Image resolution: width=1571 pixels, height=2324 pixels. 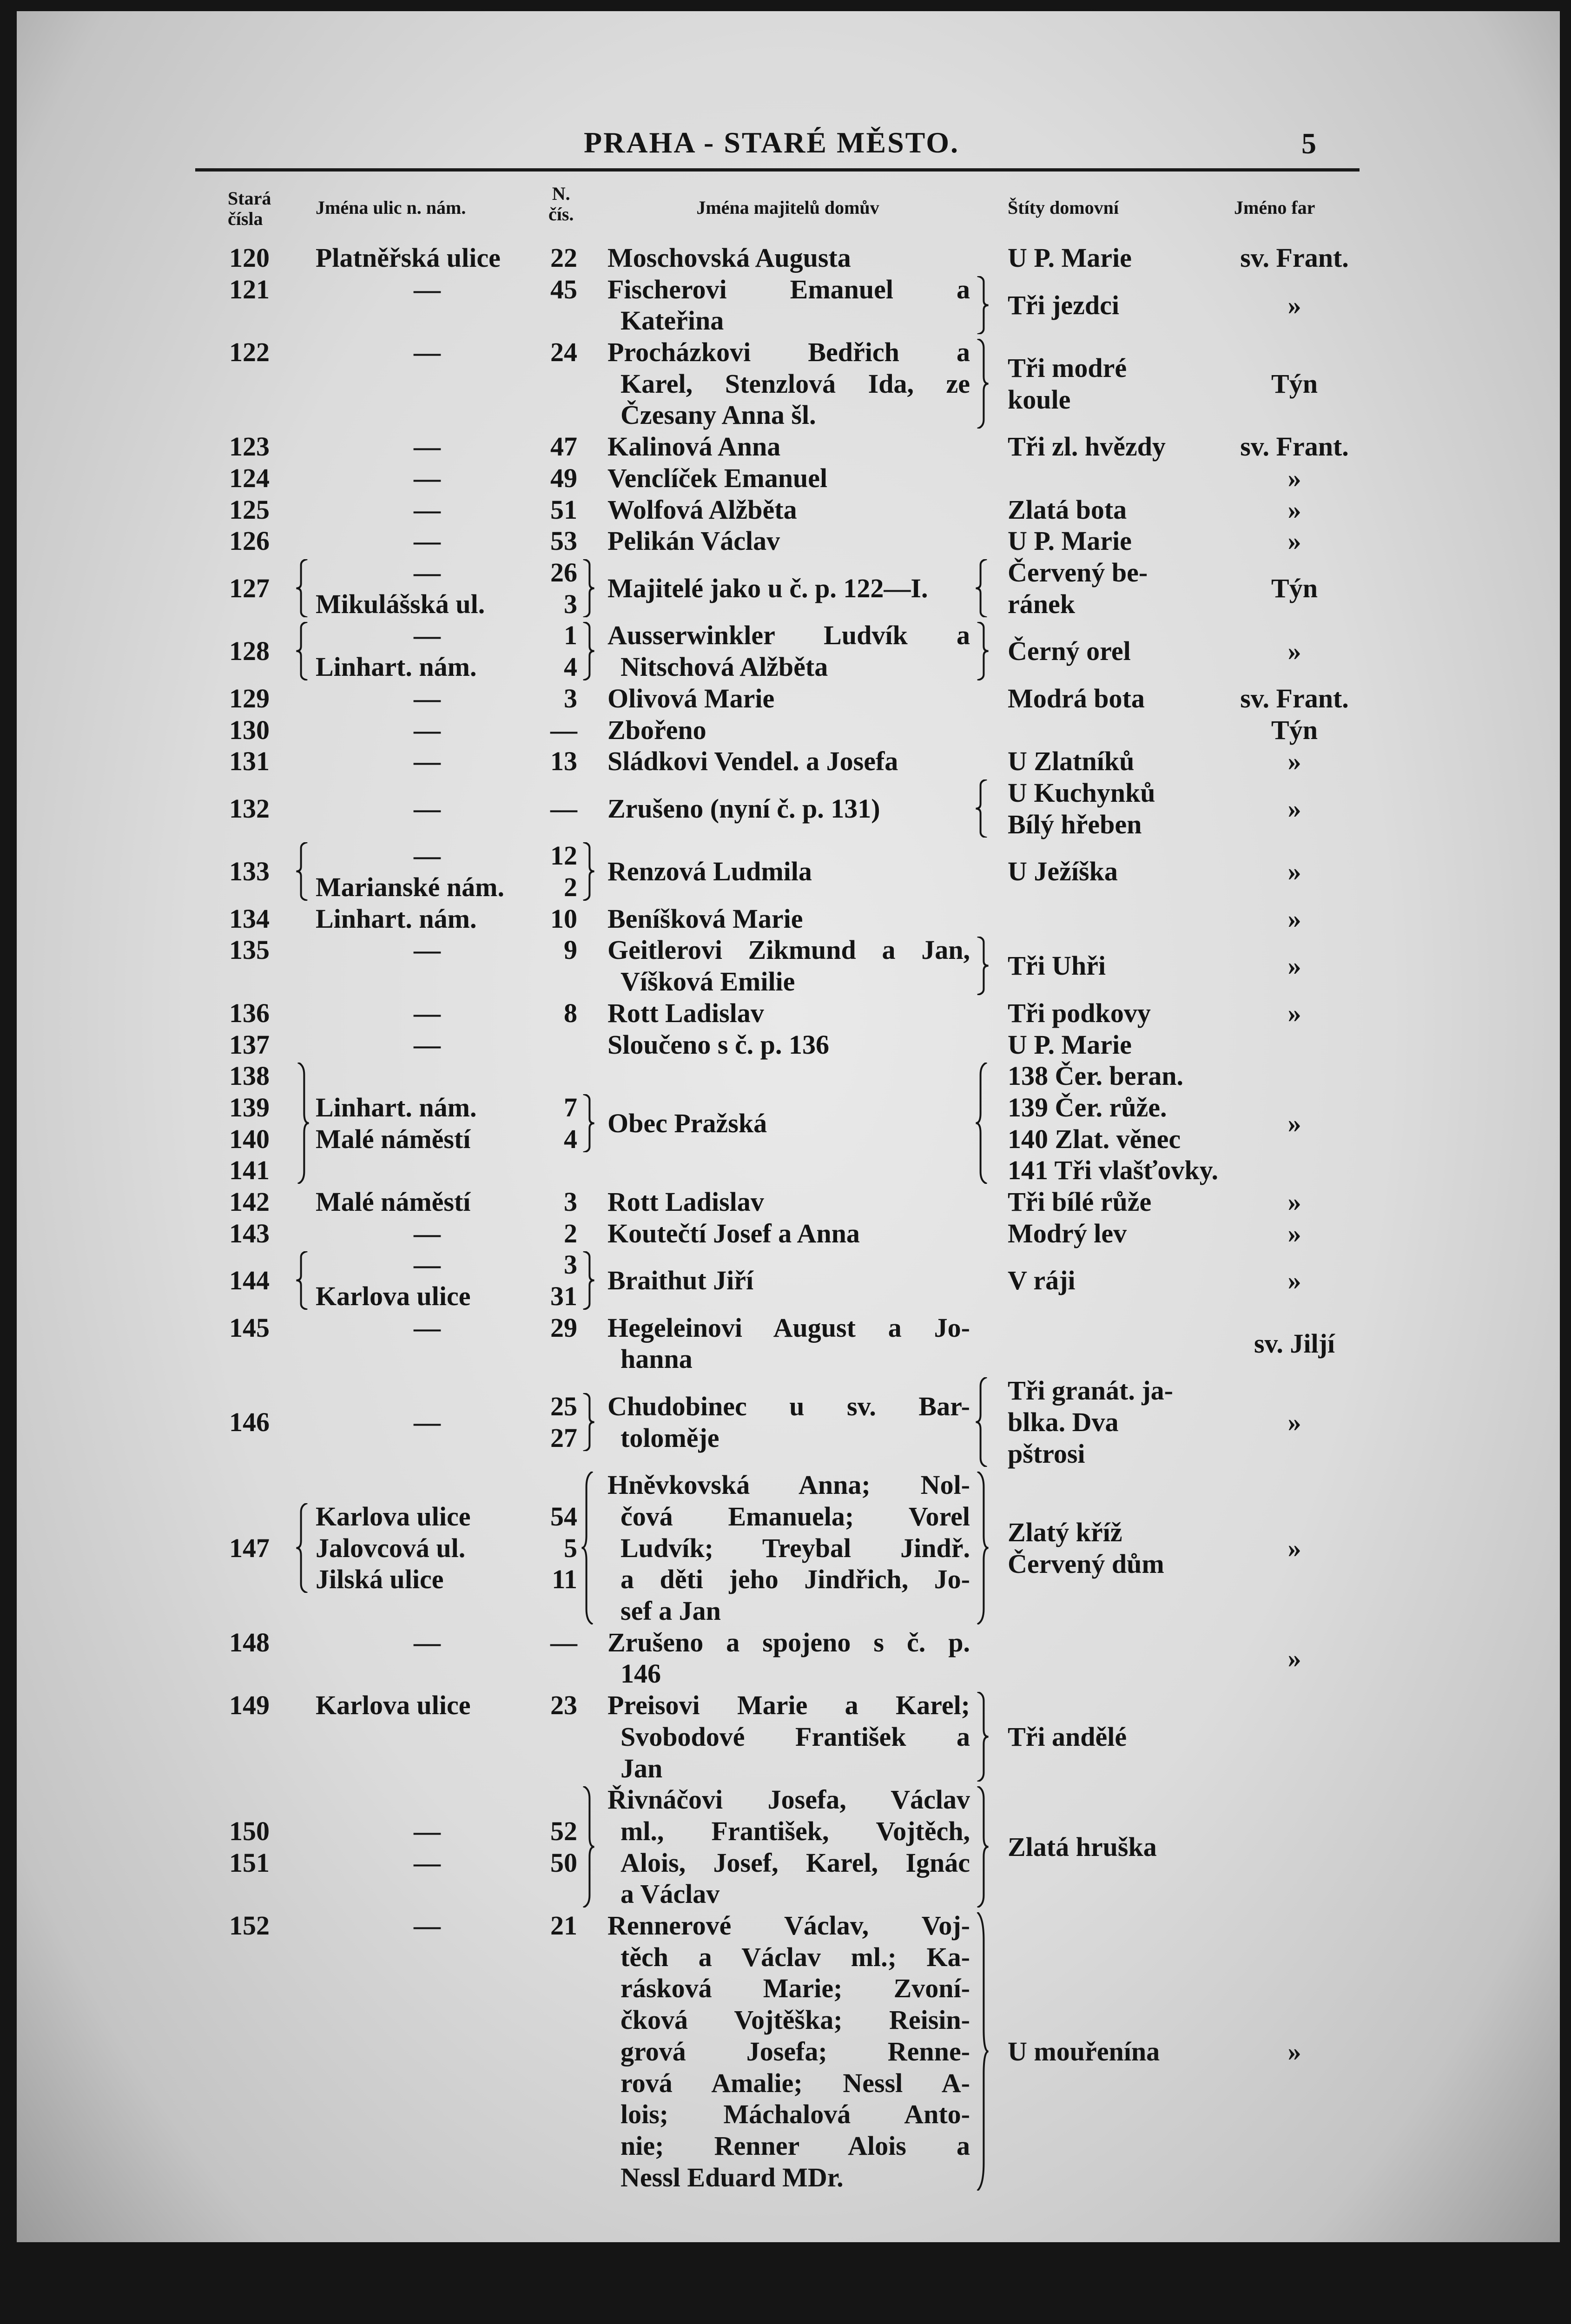 What do you see at coordinates (785, 698) in the screenshot?
I see `table-row: 129 — 3 Olivová Marie Modrá bota sv. Frant.` at bounding box center [785, 698].